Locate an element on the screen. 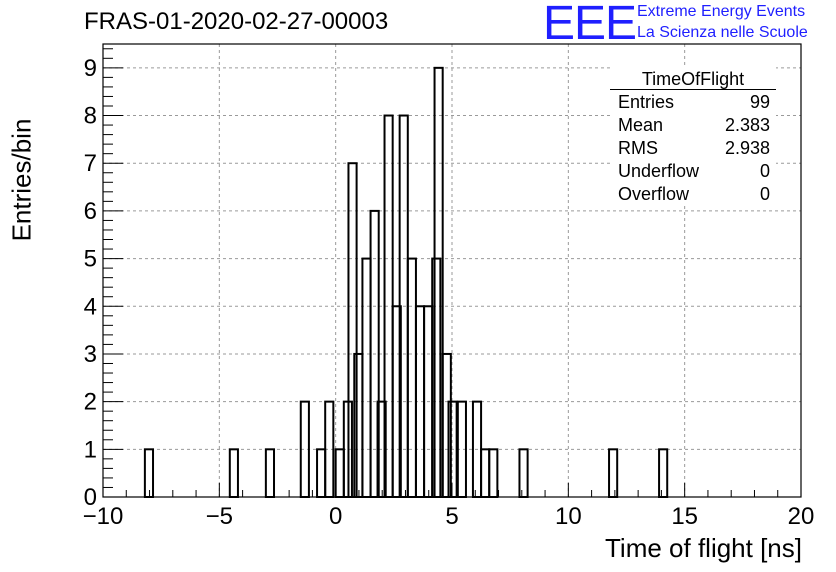 The height and width of the screenshot is (572, 836). y-tick-label: 2 is located at coordinates (90, 402).